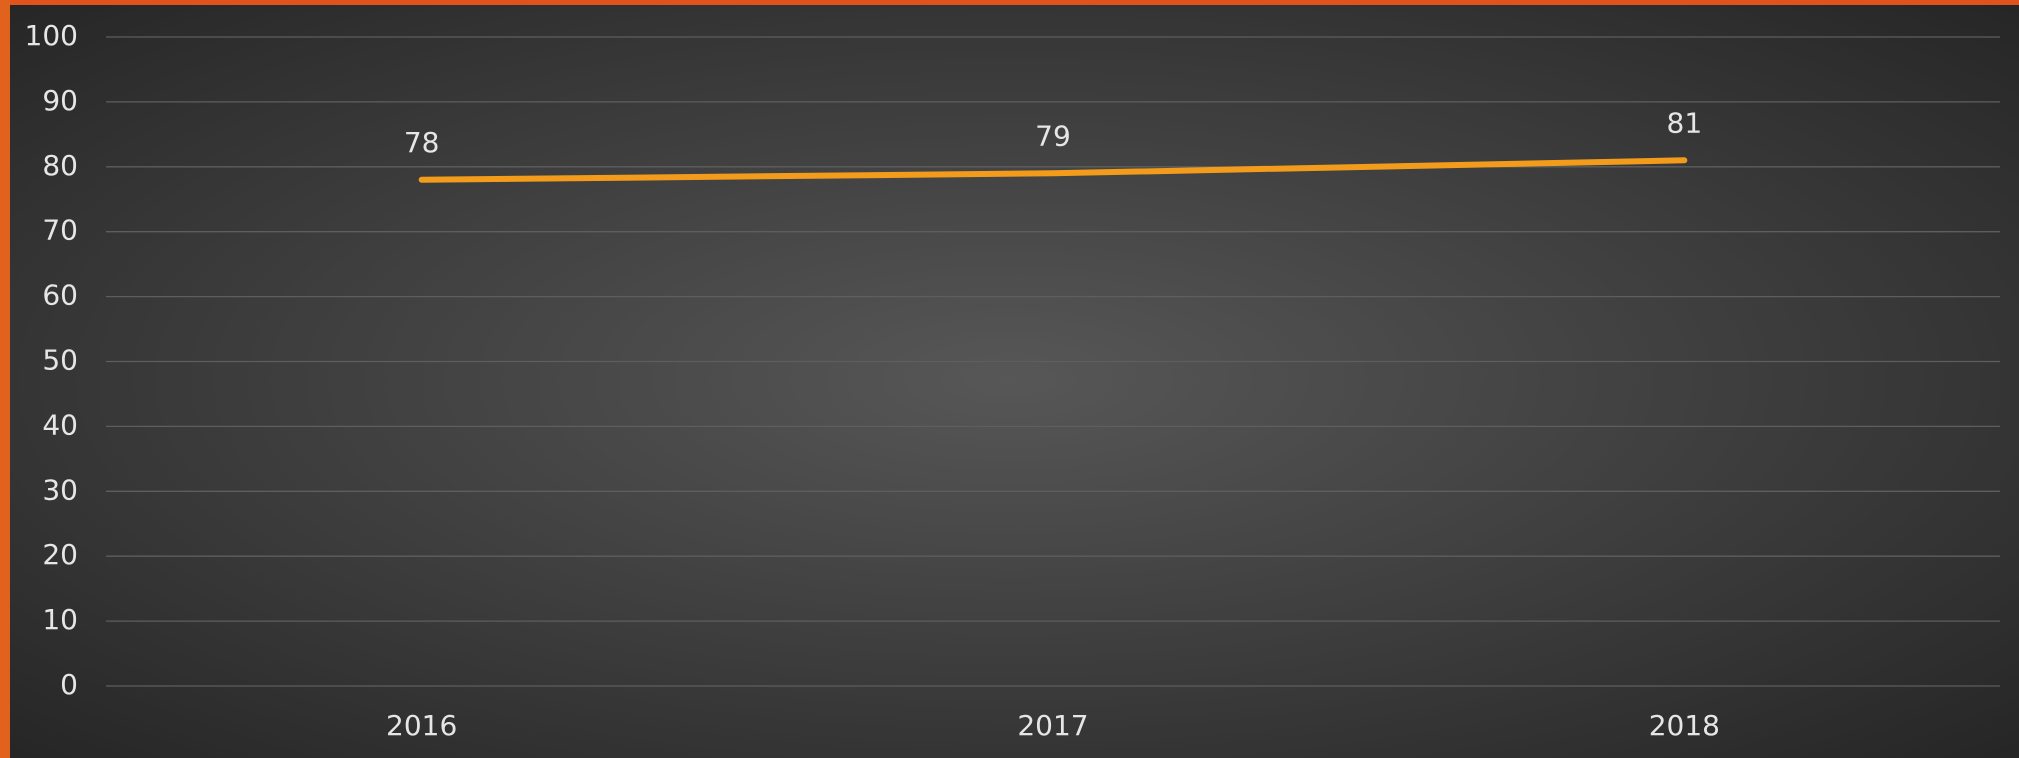 This screenshot has width=2019, height=758. I want to click on data-label: 78, so click(422, 142).